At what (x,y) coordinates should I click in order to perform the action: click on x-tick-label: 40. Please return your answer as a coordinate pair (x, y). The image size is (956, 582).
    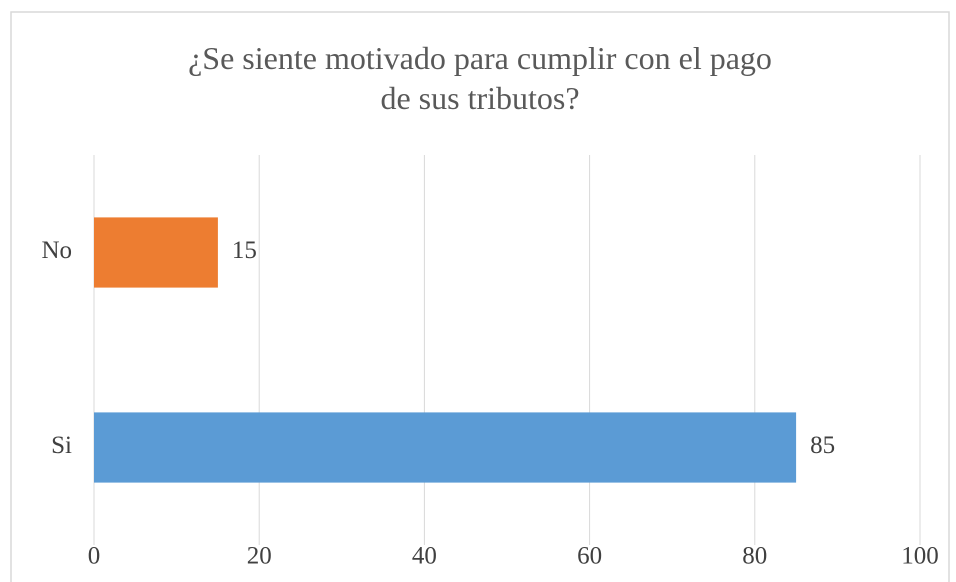
    Looking at the image, I should click on (424, 556).